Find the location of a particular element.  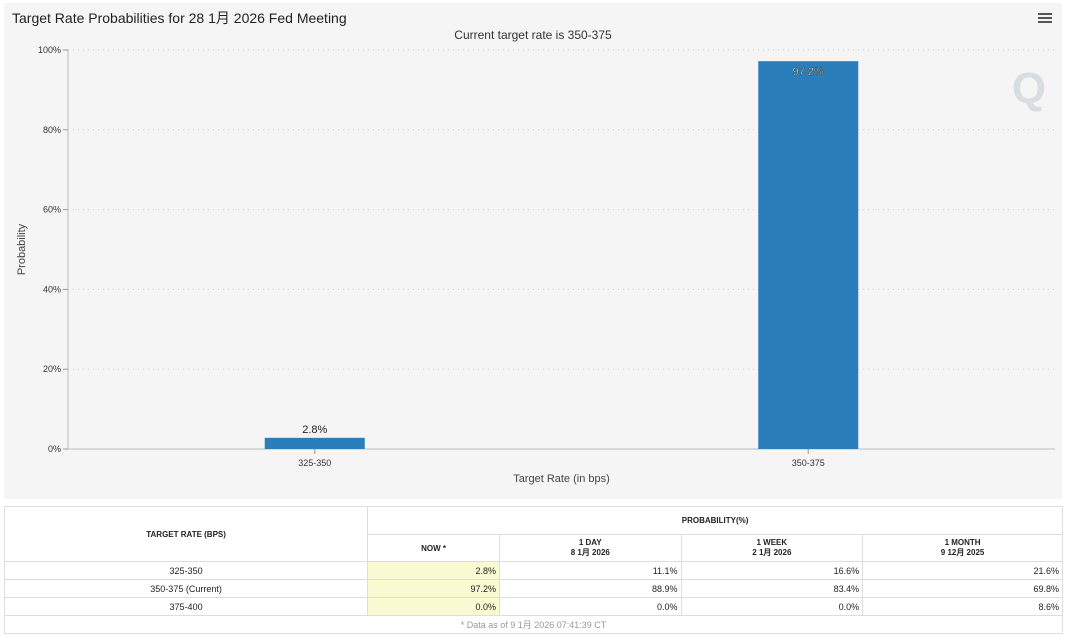

y-tick-label: 80% is located at coordinates (52, 130).